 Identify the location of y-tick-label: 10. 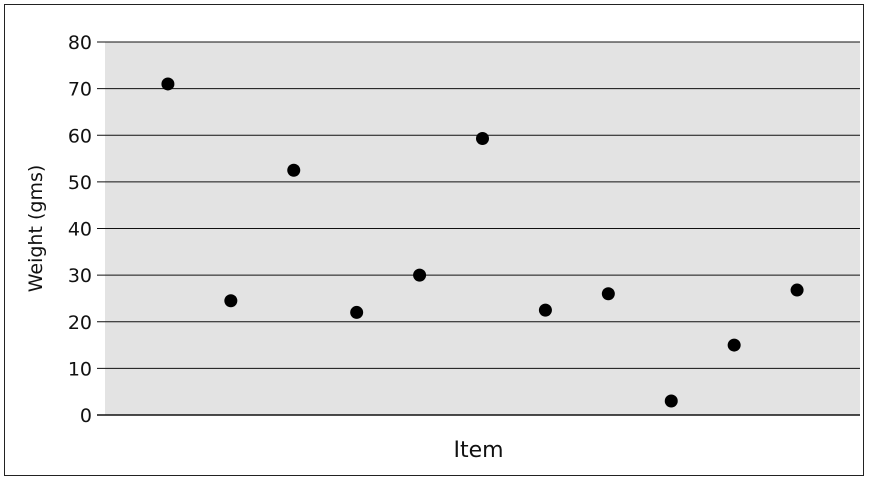
(80, 369).